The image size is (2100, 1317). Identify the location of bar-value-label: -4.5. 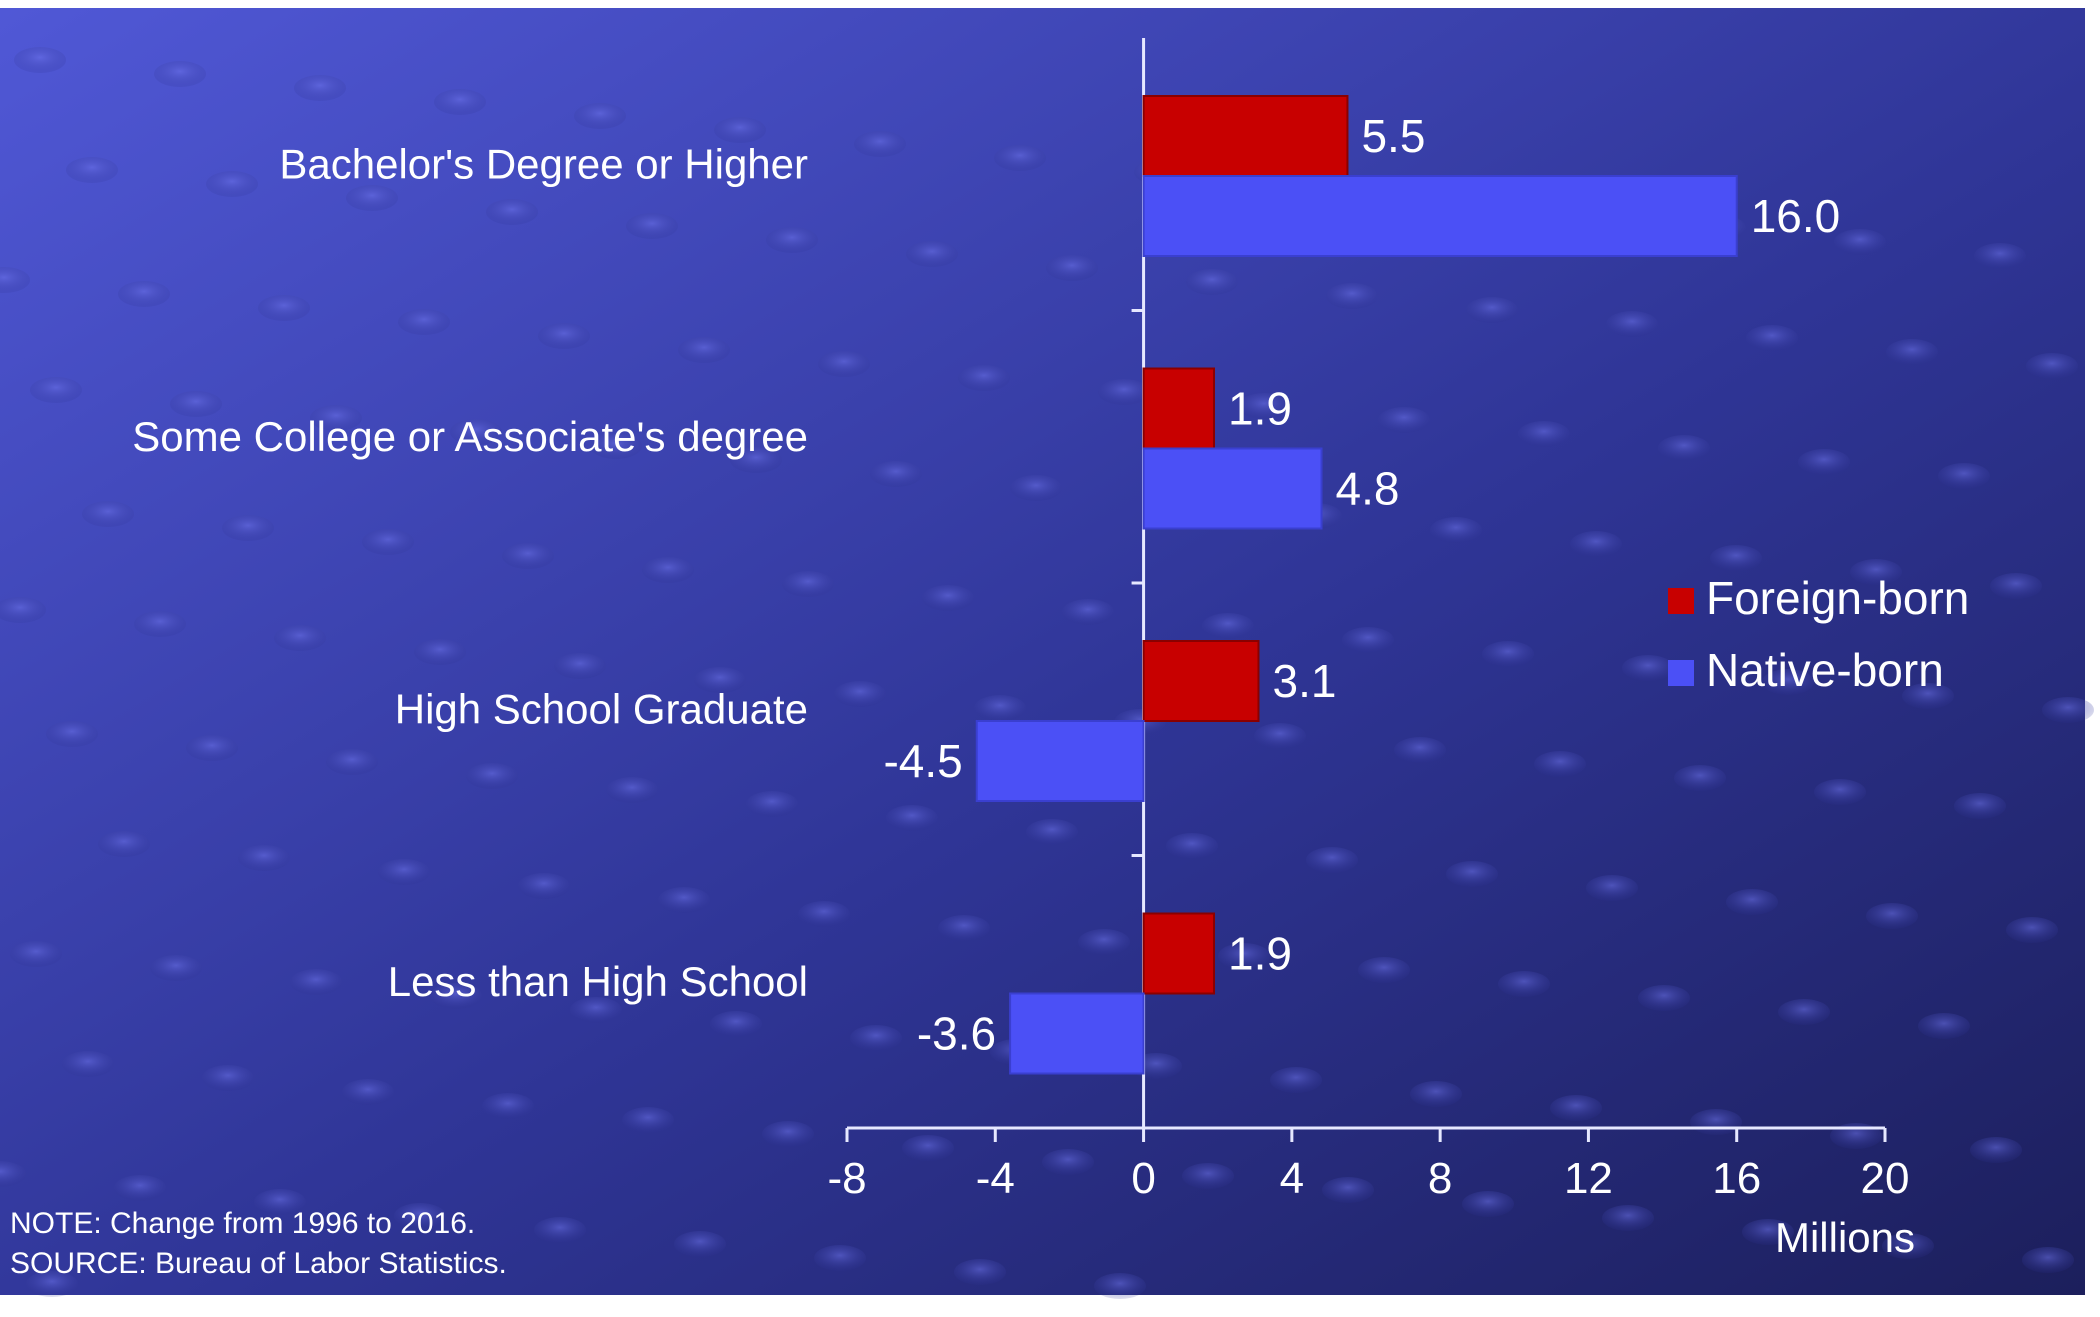
(922, 761).